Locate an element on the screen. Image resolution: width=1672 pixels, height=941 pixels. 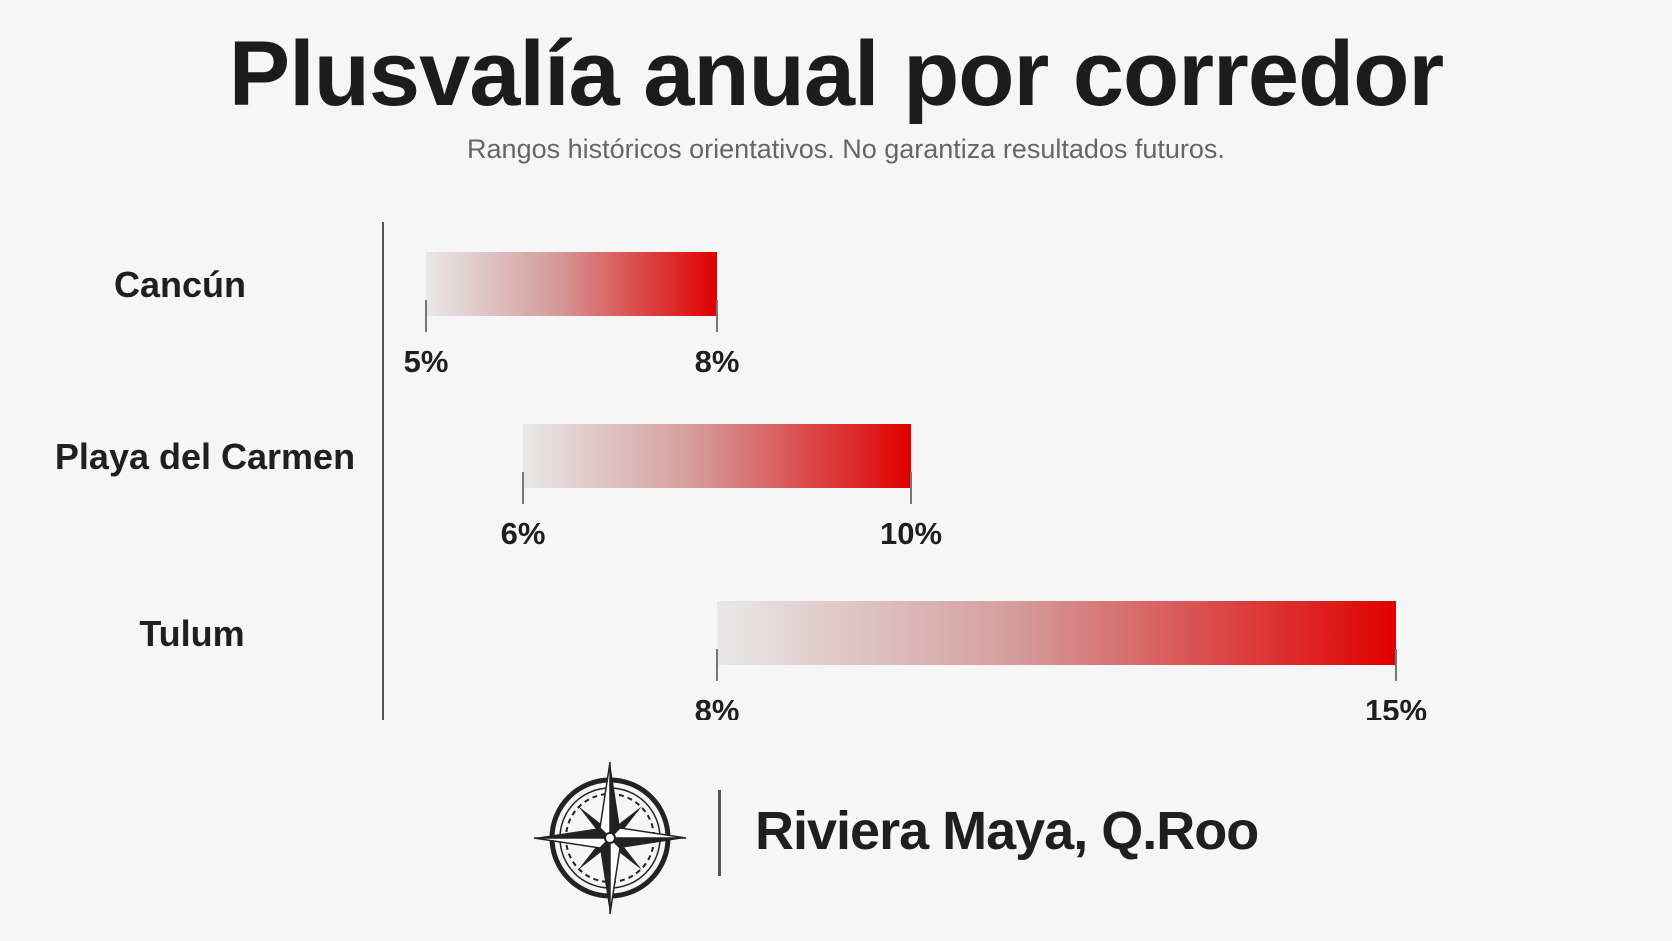
low-value-label: 5% is located at coordinates (426, 361).